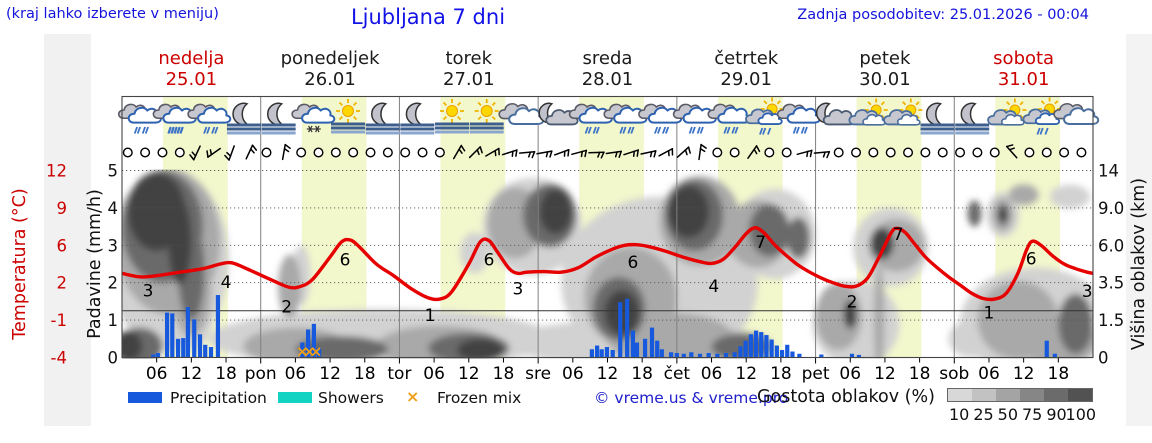 Image resolution: width=1152 pixels, height=443 pixels. What do you see at coordinates (1032, 414) in the screenshot?
I see `cloud-density-step-value: 75` at bounding box center [1032, 414].